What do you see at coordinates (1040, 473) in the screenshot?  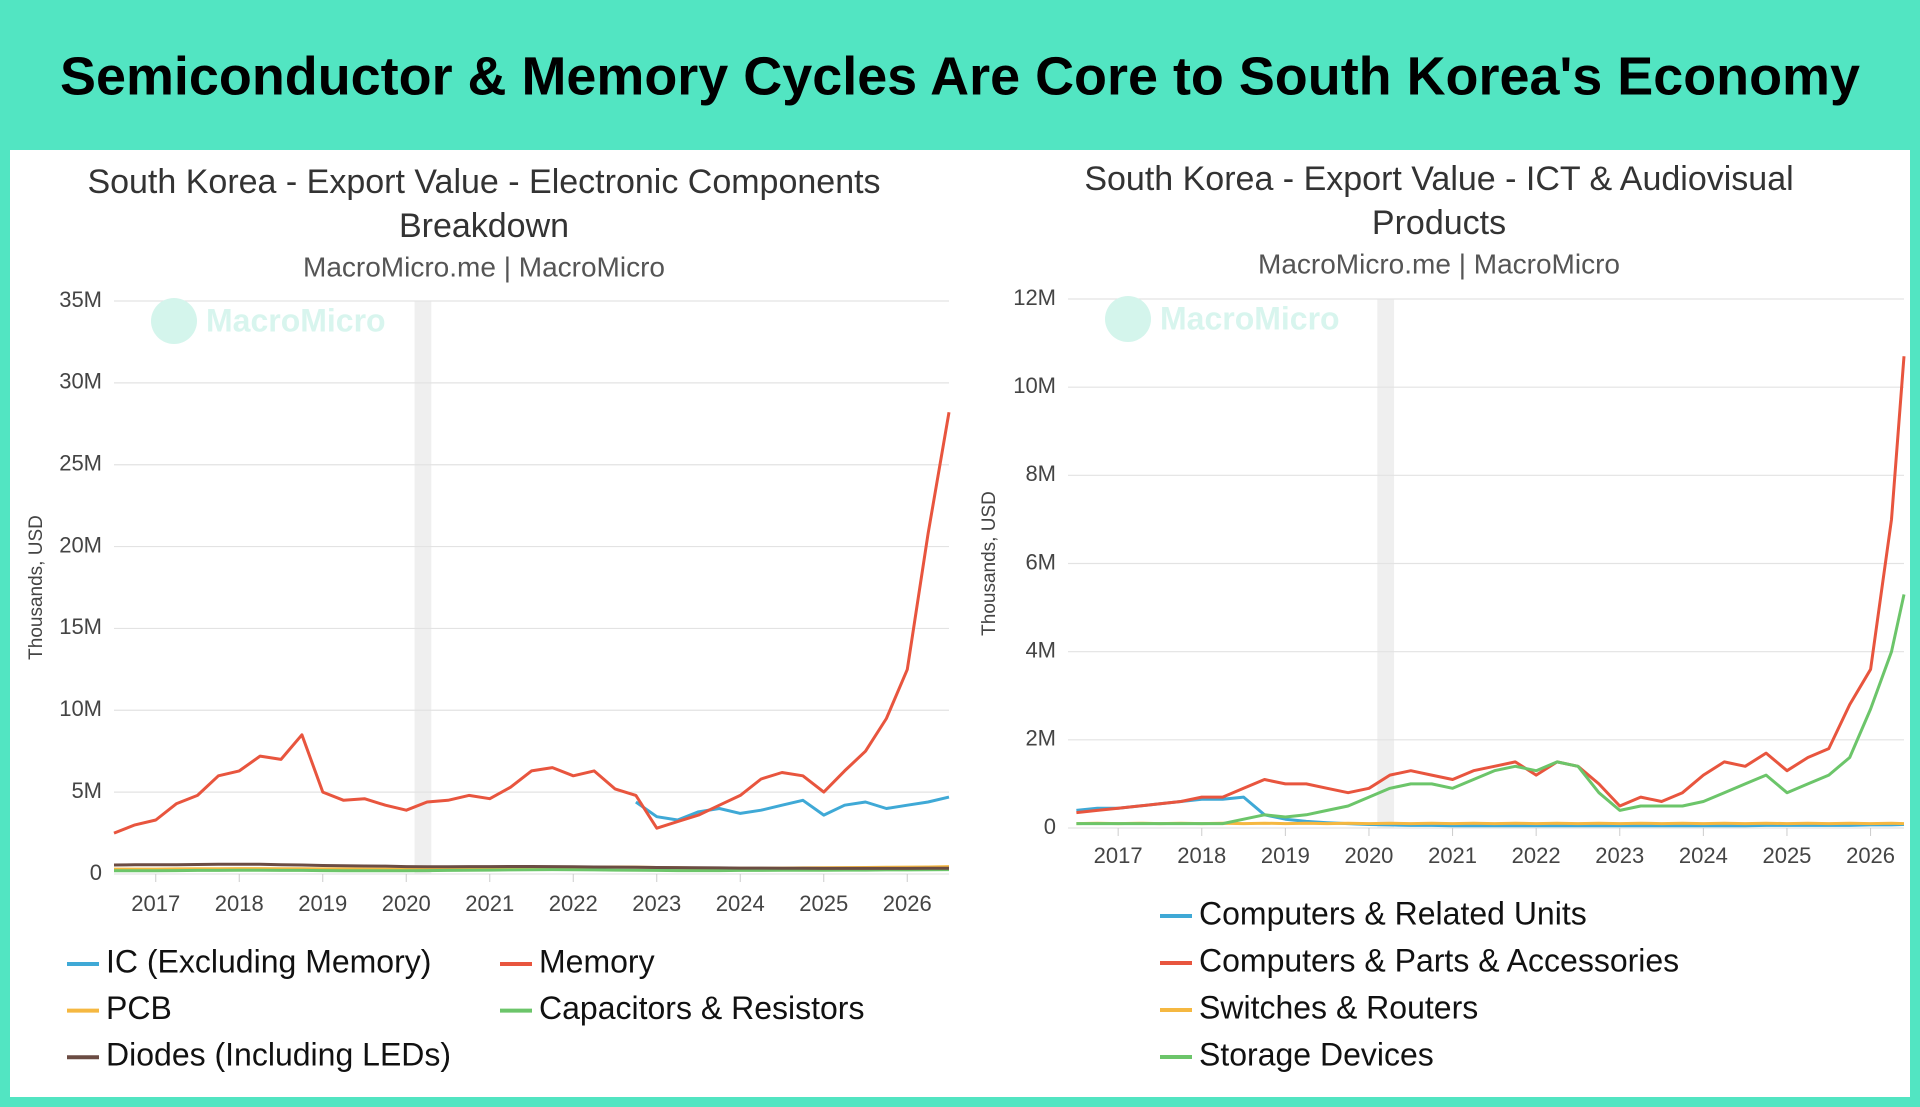 I see `y-tick-label: 8M` at bounding box center [1040, 473].